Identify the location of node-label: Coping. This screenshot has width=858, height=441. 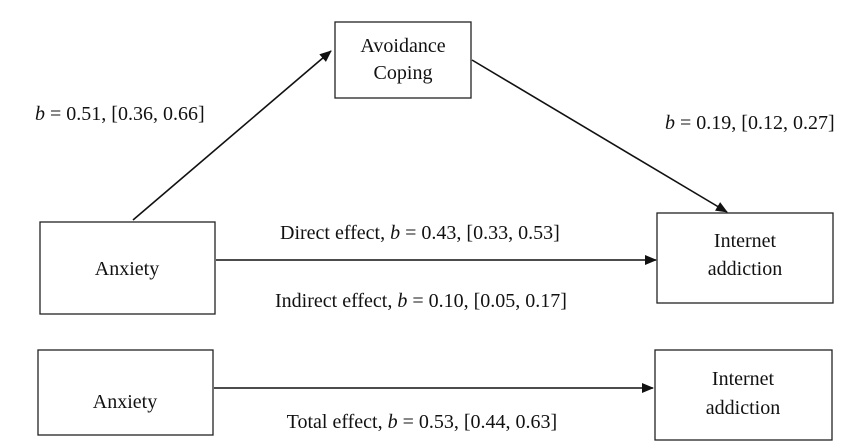
(403, 73).